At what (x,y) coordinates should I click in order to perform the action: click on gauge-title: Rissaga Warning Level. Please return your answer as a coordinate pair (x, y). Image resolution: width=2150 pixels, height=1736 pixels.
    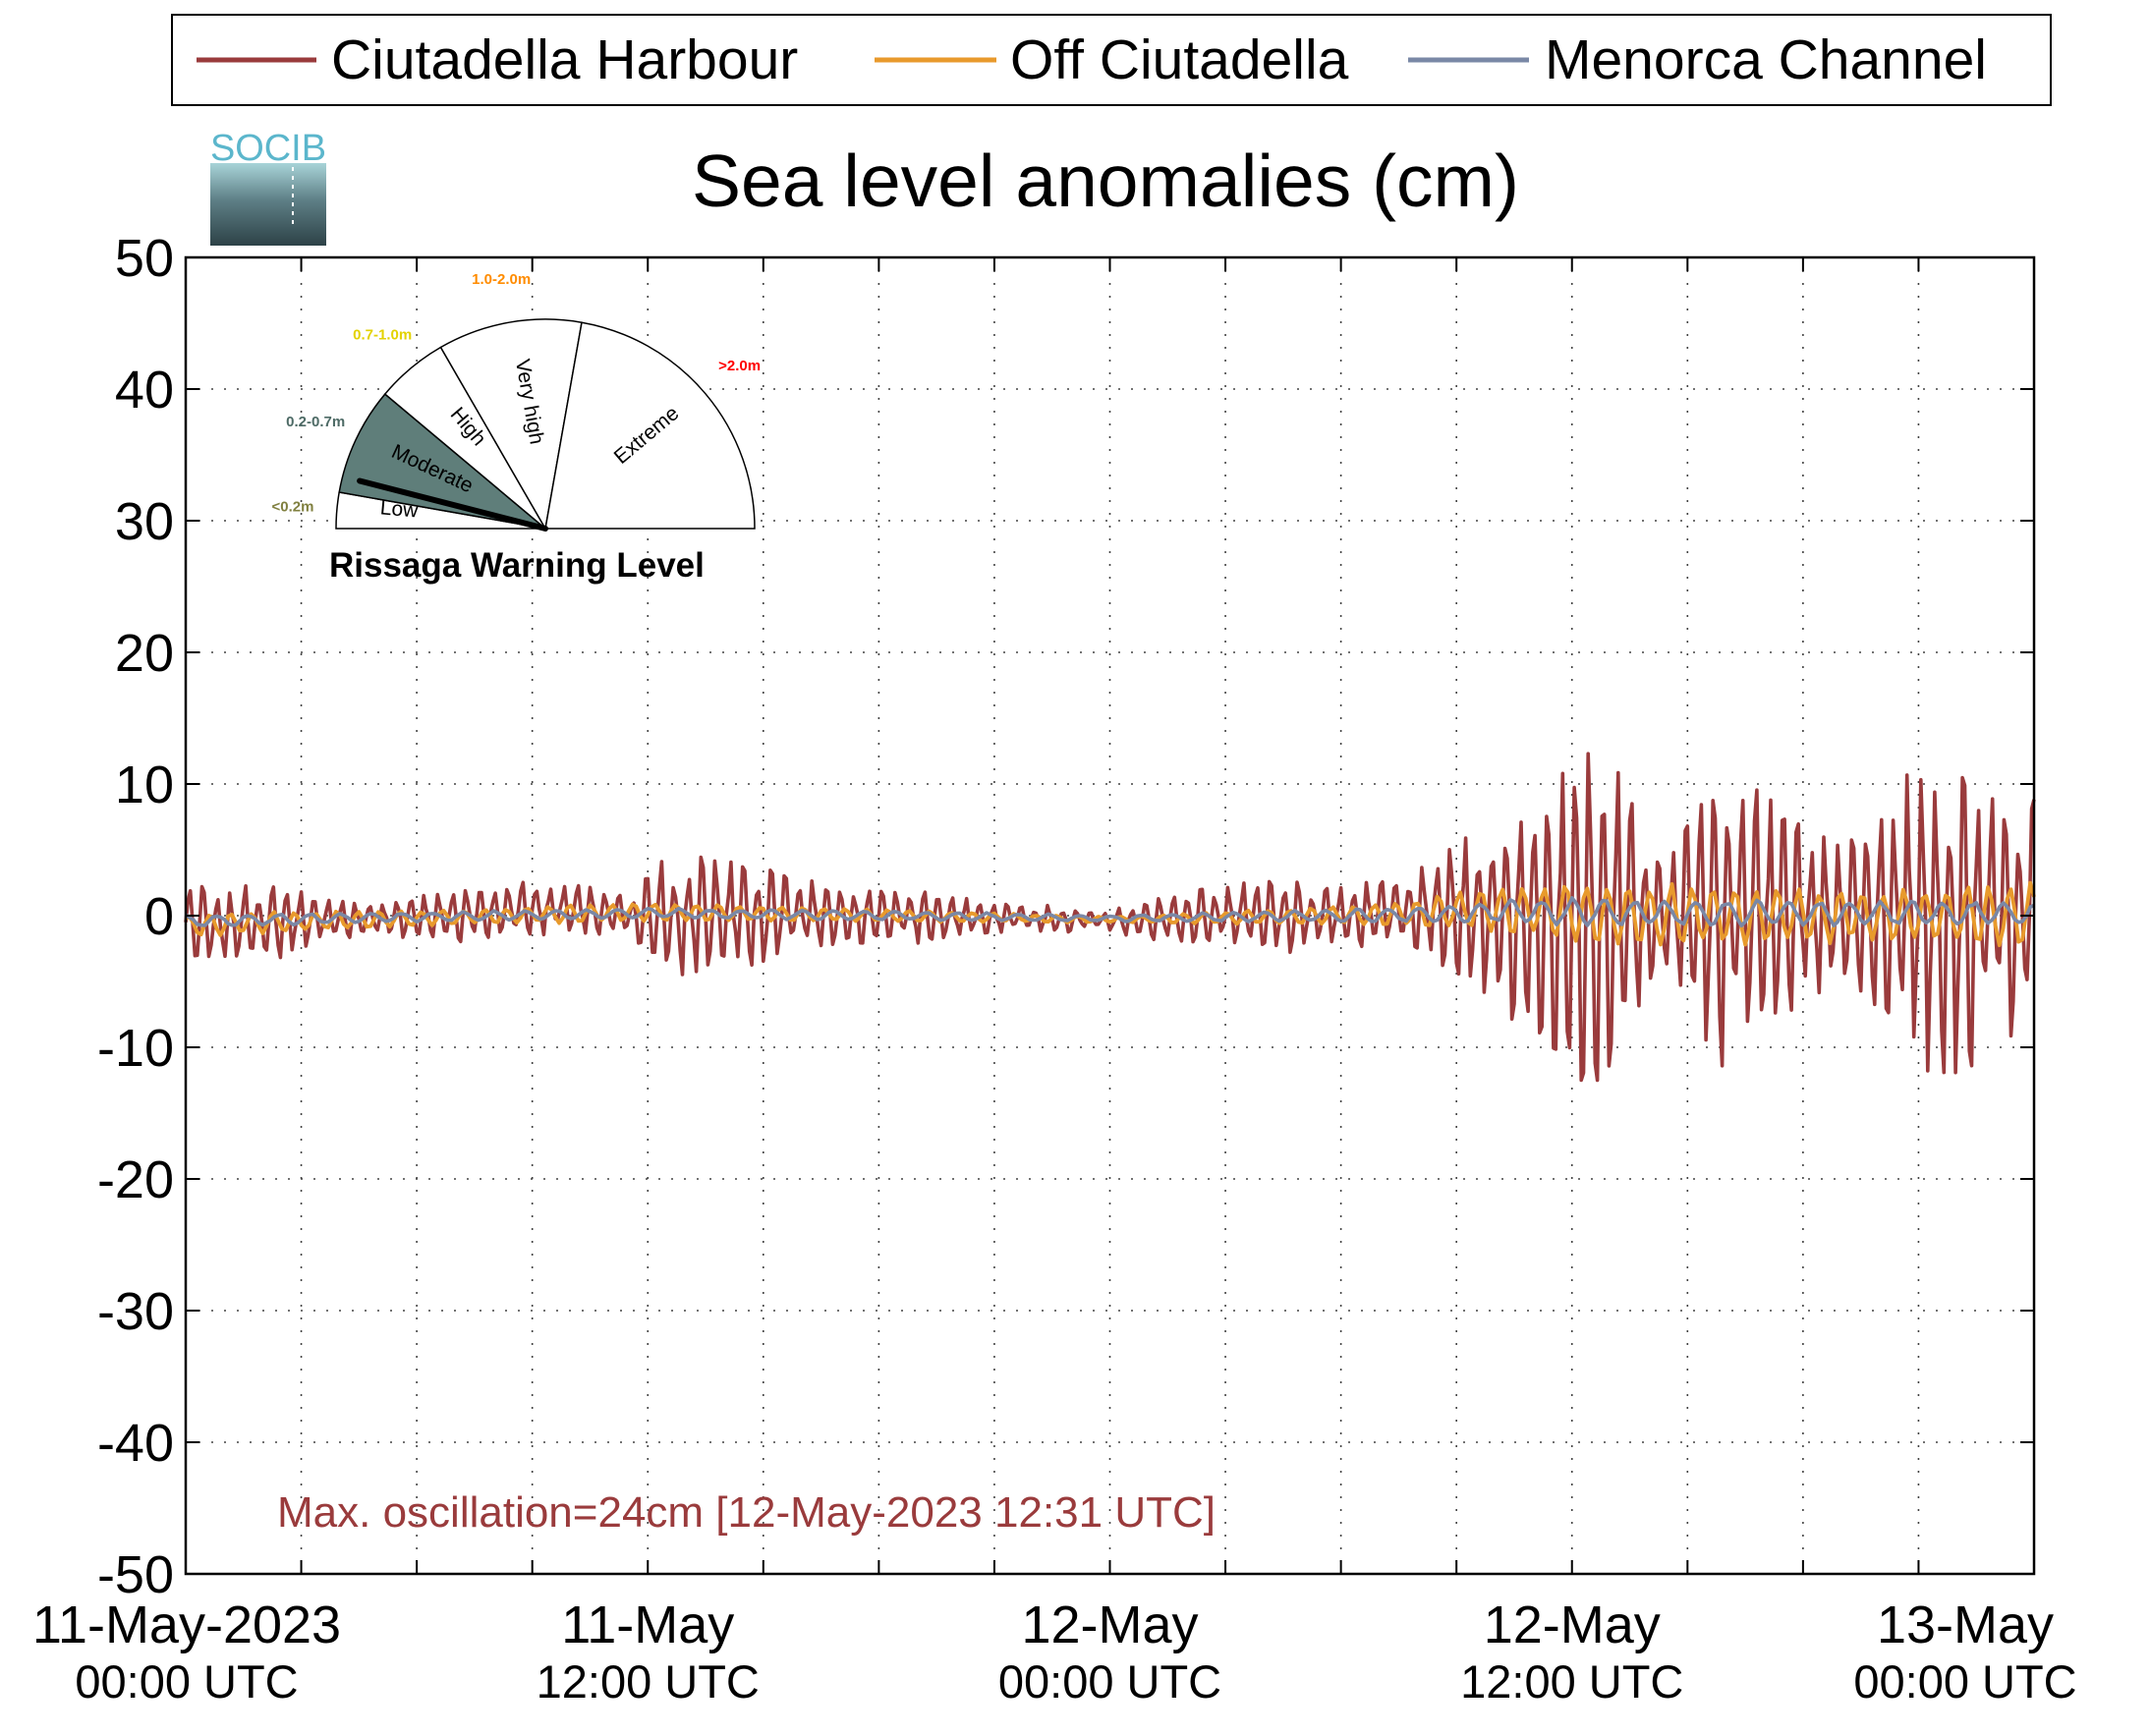
    Looking at the image, I should click on (517, 565).